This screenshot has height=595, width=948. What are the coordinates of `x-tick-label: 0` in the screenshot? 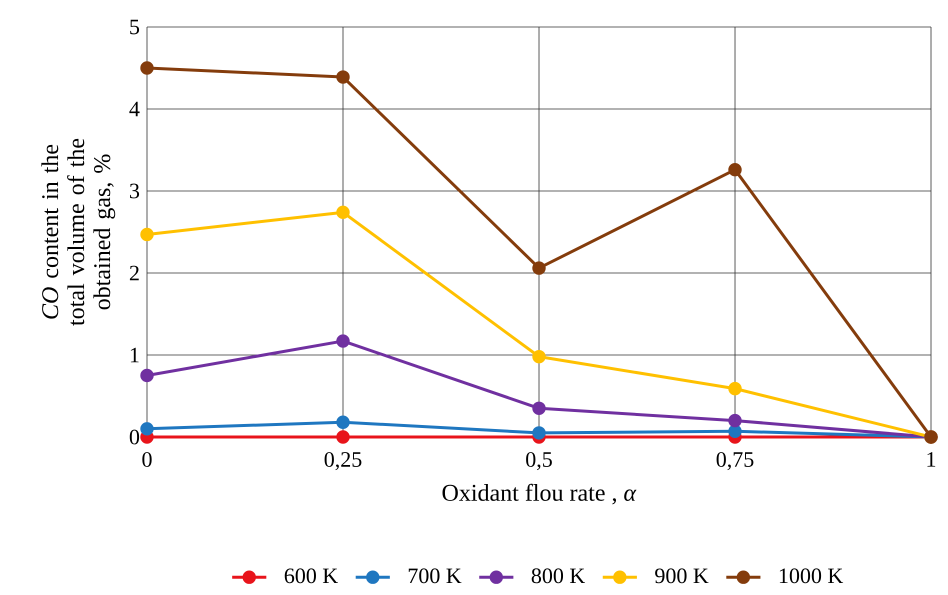 It's located at (147, 459).